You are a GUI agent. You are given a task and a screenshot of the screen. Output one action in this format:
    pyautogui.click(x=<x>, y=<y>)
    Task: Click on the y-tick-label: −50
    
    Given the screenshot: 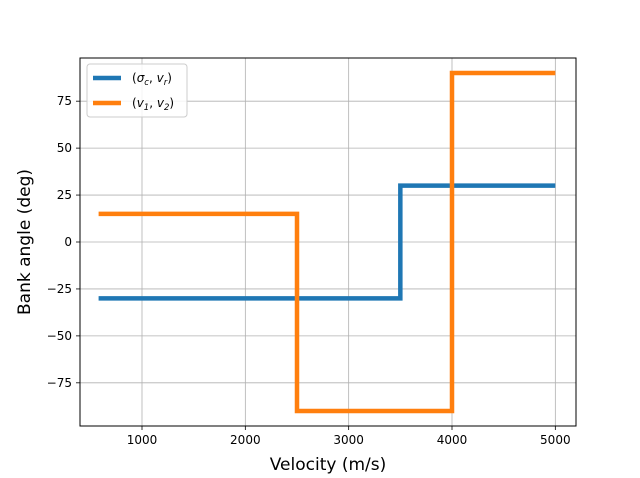 What is the action you would take?
    pyautogui.click(x=59, y=336)
    